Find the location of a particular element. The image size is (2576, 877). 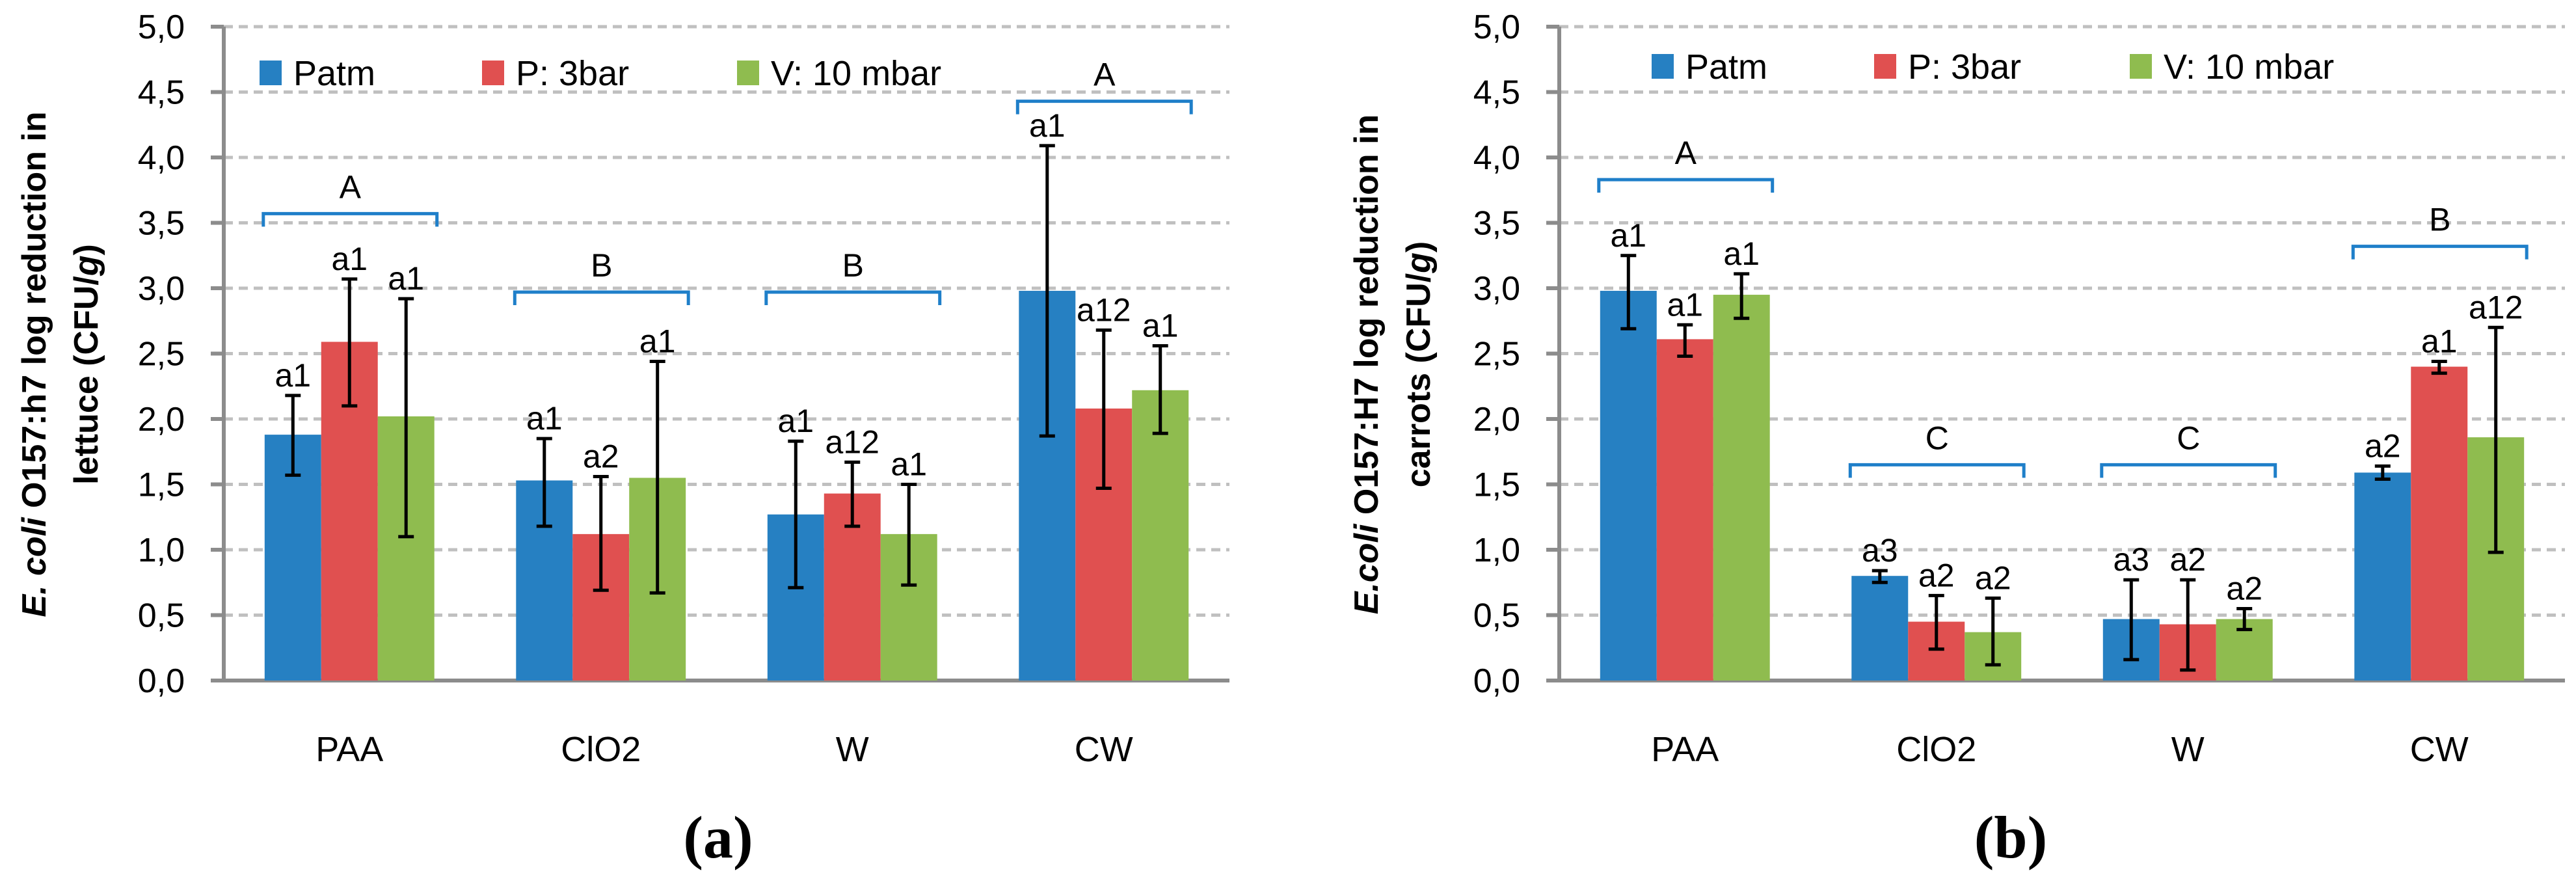

y-axis-title-text: O157:h7 log reduction in is located at coordinates (34, 314).